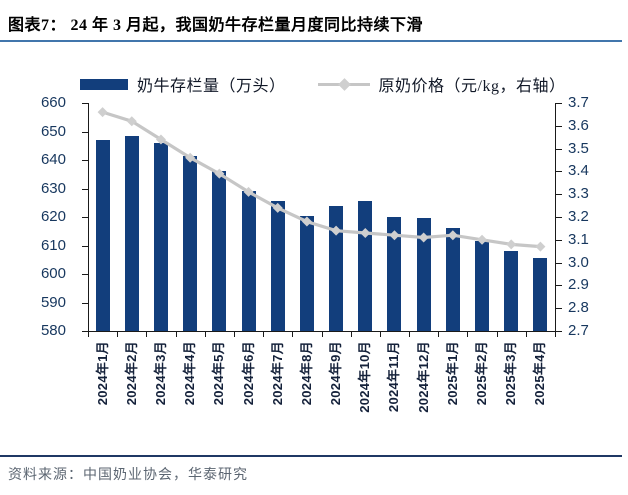 This screenshot has width=628, height=495. Describe the element at coordinates (578, 308) in the screenshot. I see `right-axis-tick-label: 2.8` at that location.